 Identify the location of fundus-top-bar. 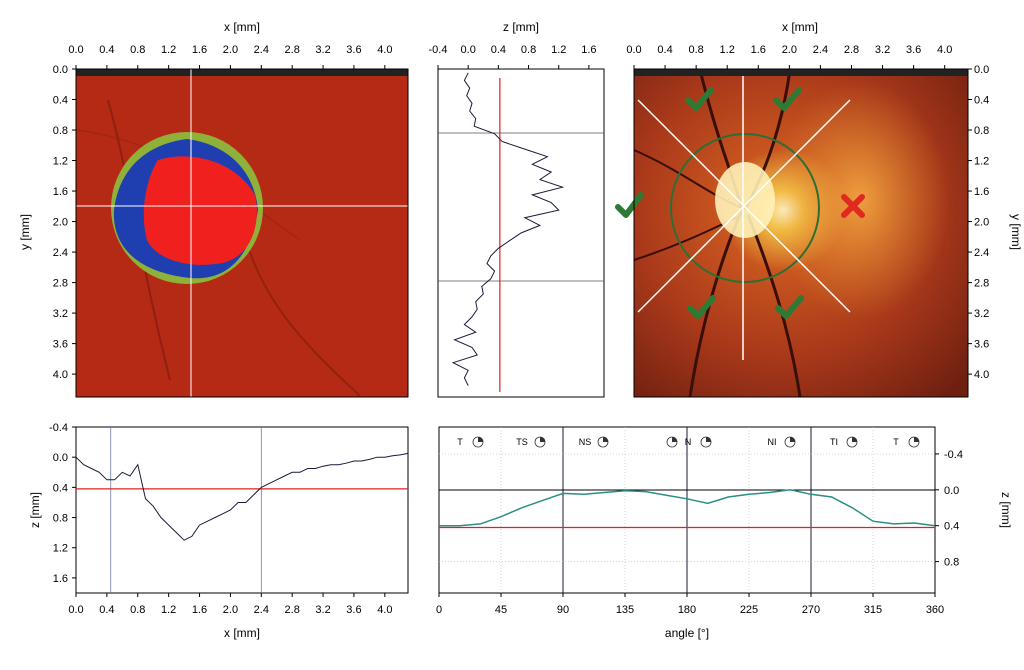
(801, 72).